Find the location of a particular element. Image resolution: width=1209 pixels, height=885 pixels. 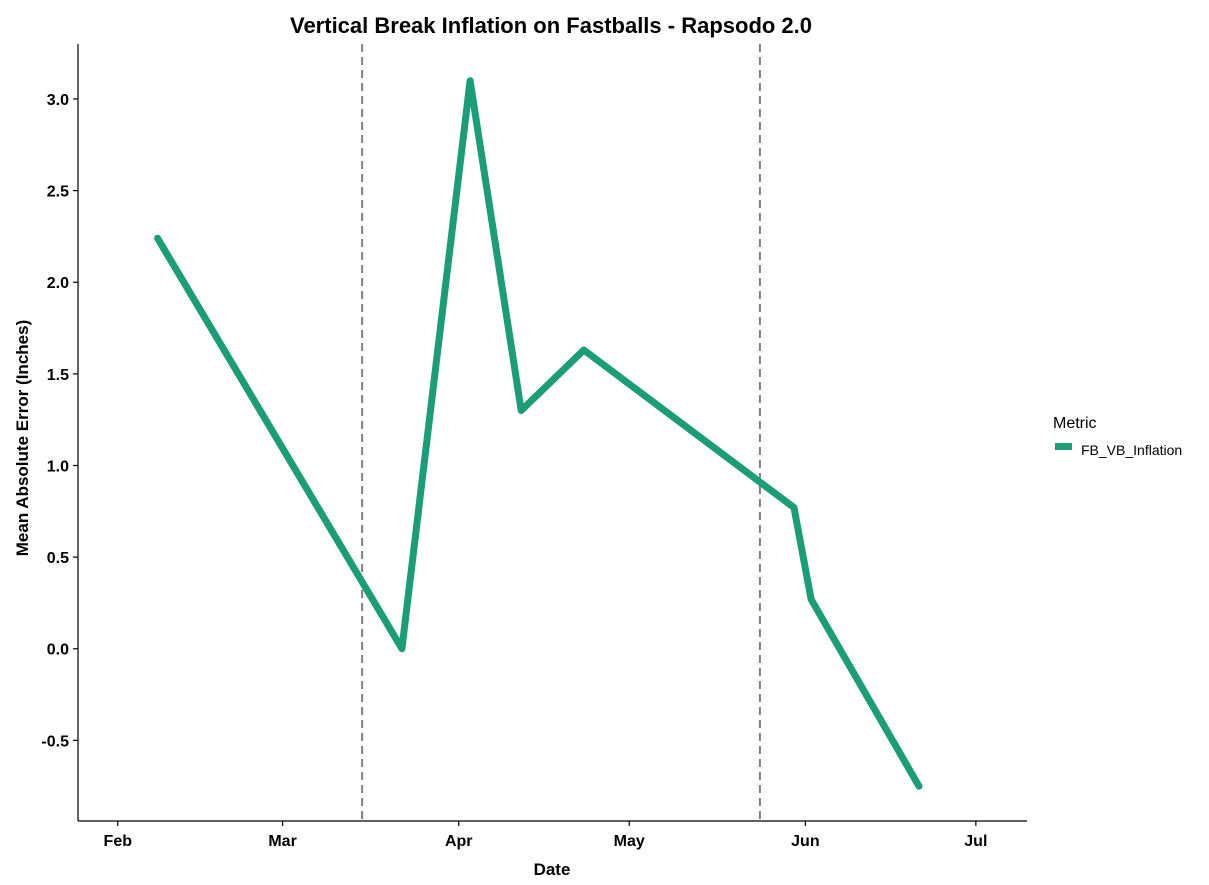

x-tick-label: Mar is located at coordinates (282, 841).